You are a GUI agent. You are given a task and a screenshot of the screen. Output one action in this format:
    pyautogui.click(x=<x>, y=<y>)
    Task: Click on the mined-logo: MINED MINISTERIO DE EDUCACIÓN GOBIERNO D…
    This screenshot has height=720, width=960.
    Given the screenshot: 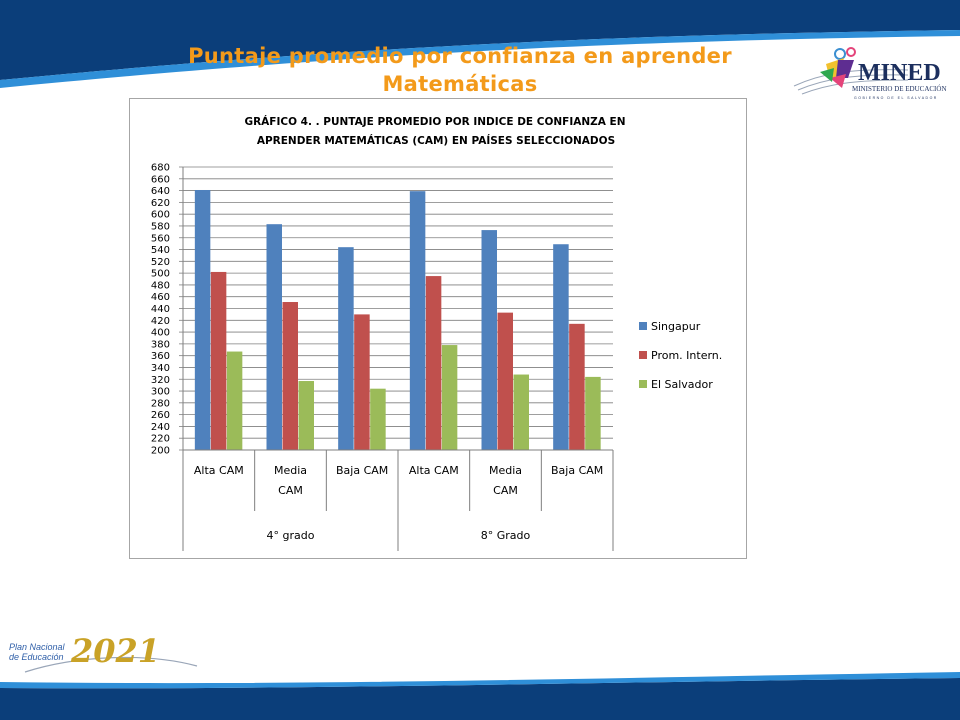 What is the action you would take?
    pyautogui.click(x=870, y=73)
    